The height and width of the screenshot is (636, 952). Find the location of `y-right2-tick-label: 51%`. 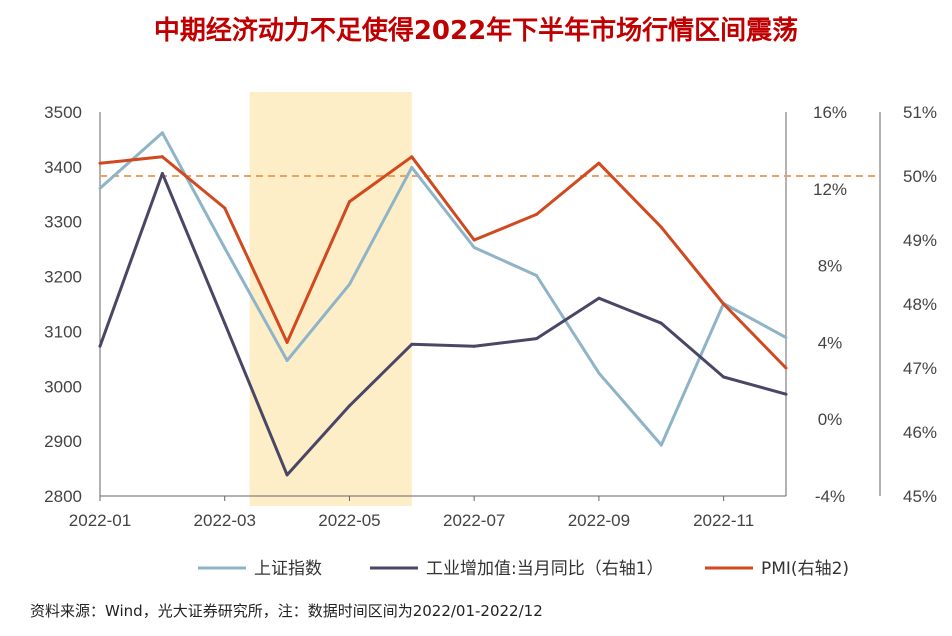

y-right2-tick-label: 51% is located at coordinates (920, 112).